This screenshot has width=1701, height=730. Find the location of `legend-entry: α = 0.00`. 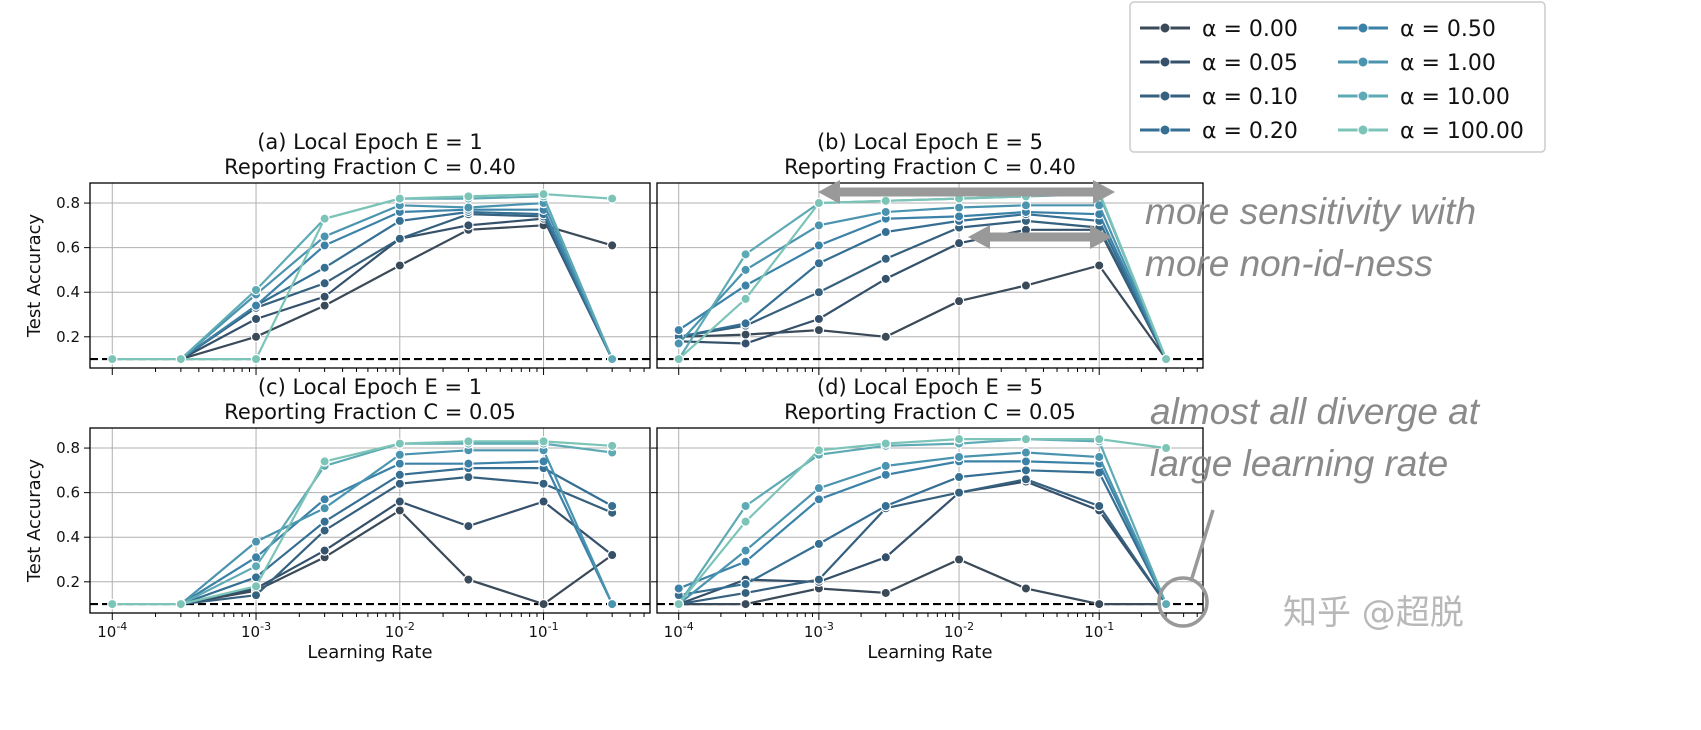

legend-entry: α = 0.00 is located at coordinates (1250, 29).